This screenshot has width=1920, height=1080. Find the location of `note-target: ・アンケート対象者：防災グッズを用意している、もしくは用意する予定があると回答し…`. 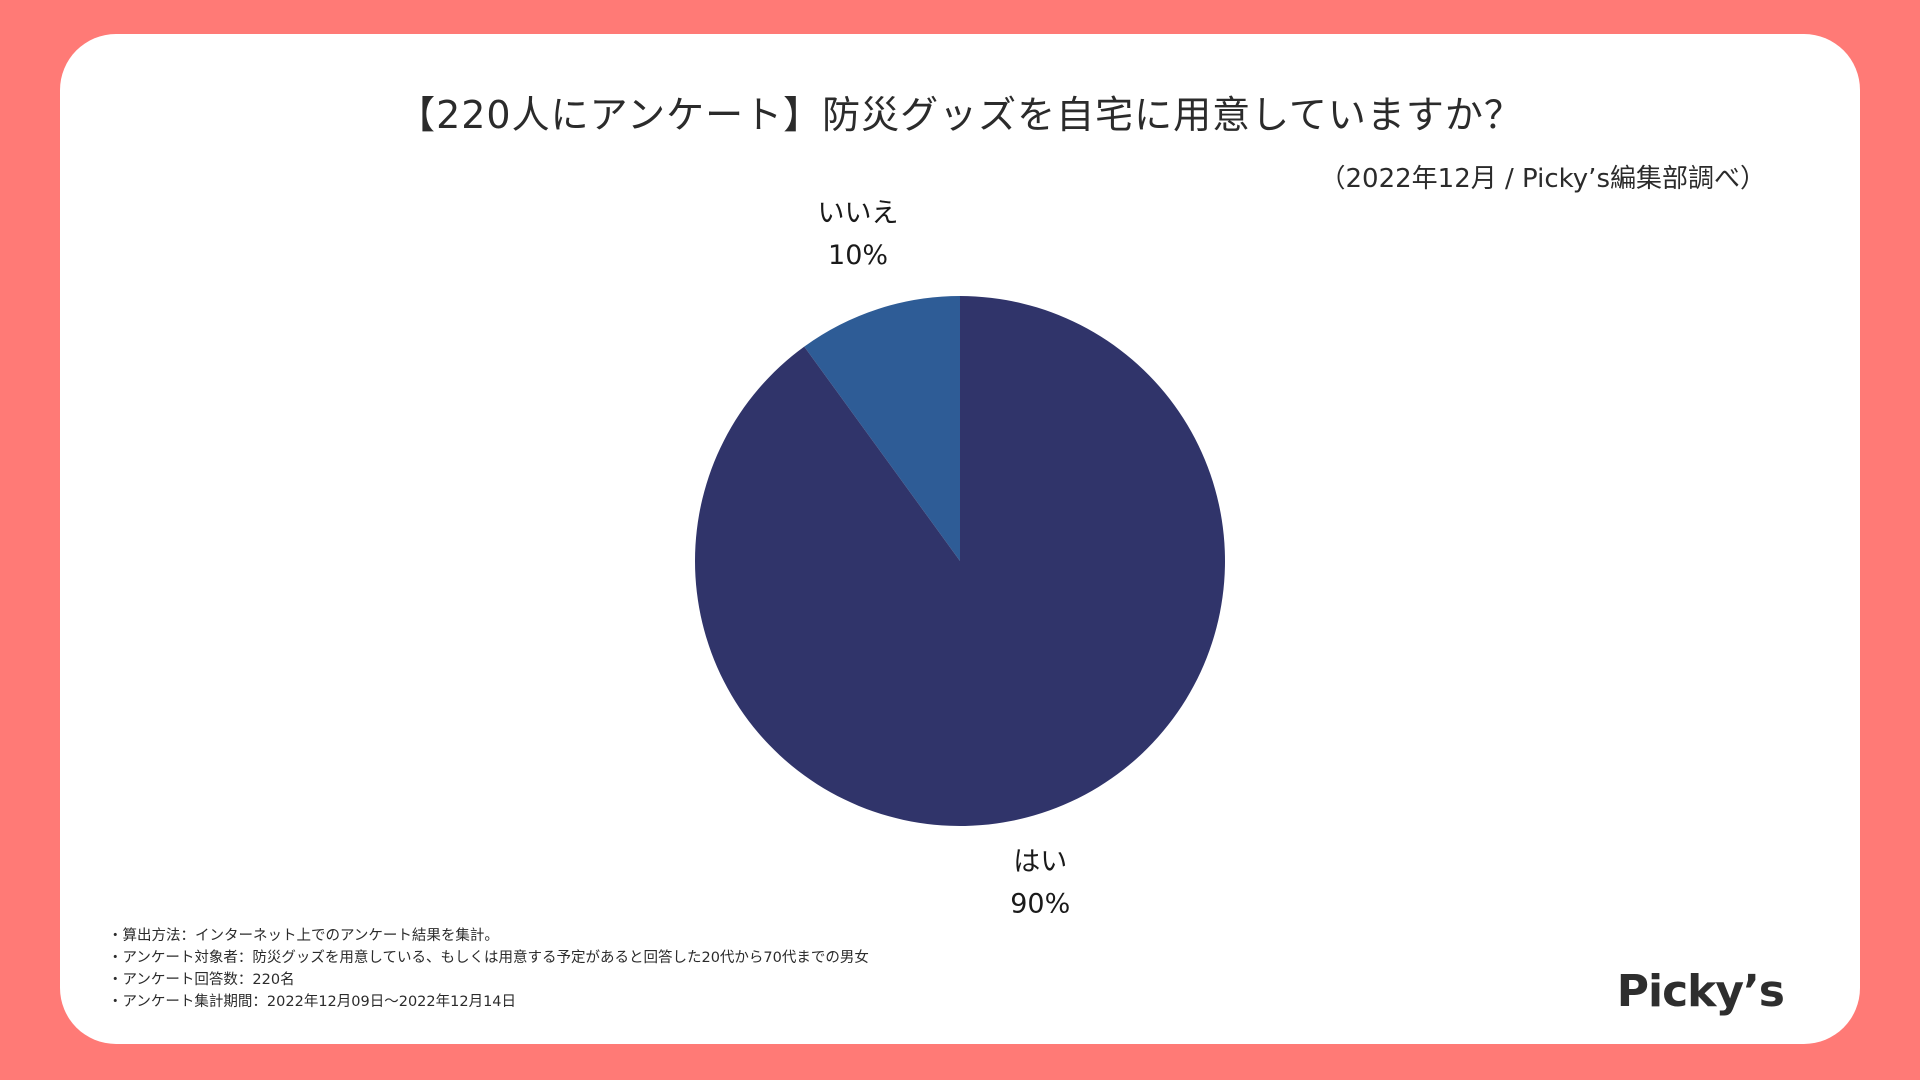

note-target: ・アンケート対象者：防災グッズを用意している、もしくは用意する予定があると回答し… is located at coordinates (488, 958).